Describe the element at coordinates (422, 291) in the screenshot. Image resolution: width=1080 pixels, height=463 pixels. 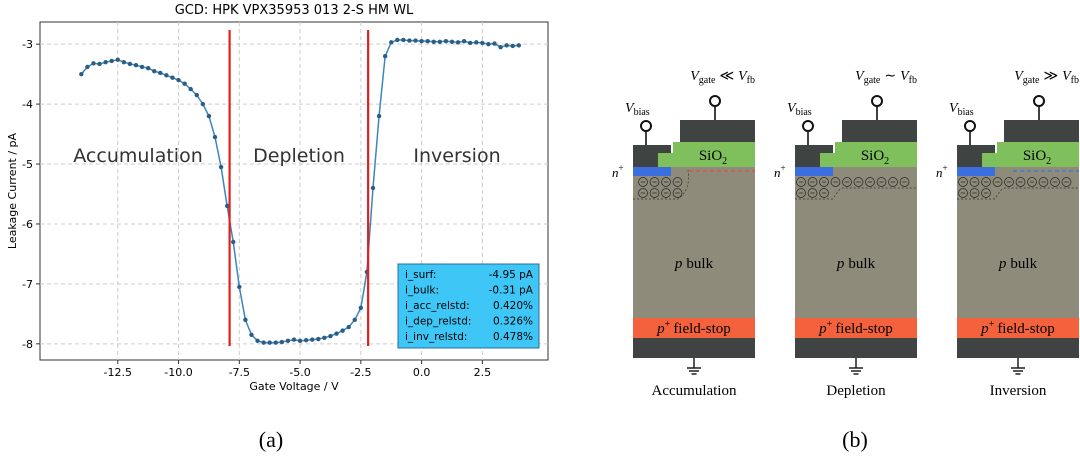
I see `stats-label: i_bulk:` at that location.